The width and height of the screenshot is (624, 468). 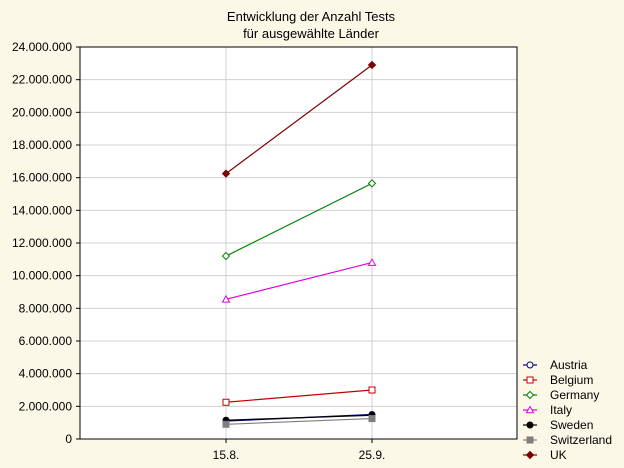 What do you see at coordinates (46, 406) in the screenshot?
I see `y-tick-label: 2.000.000` at bounding box center [46, 406].